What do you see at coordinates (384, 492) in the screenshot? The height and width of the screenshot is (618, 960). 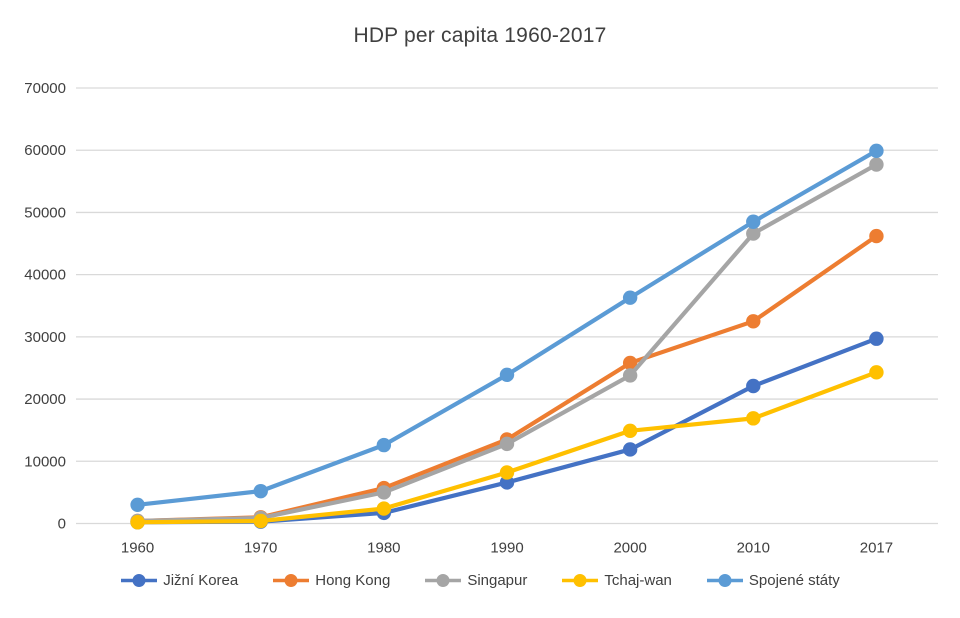 I see `data-point-singapur-1980` at bounding box center [384, 492].